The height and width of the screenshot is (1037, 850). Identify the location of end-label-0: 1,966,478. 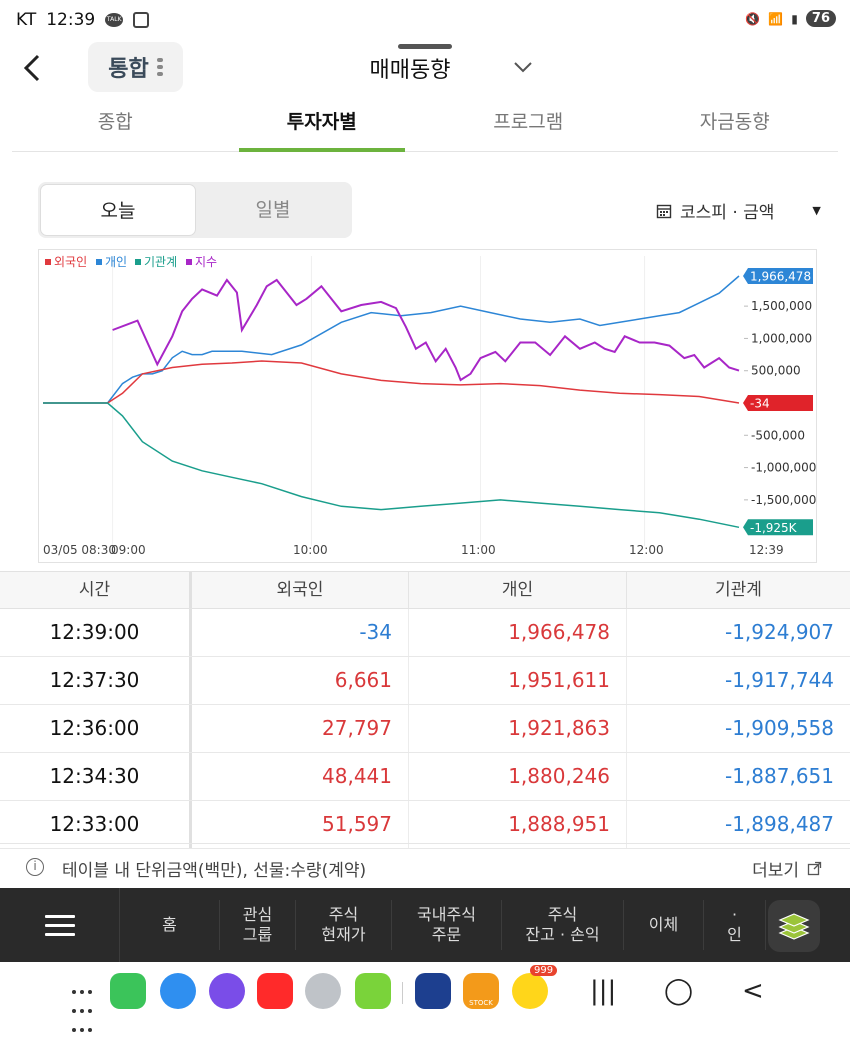
(780, 277).